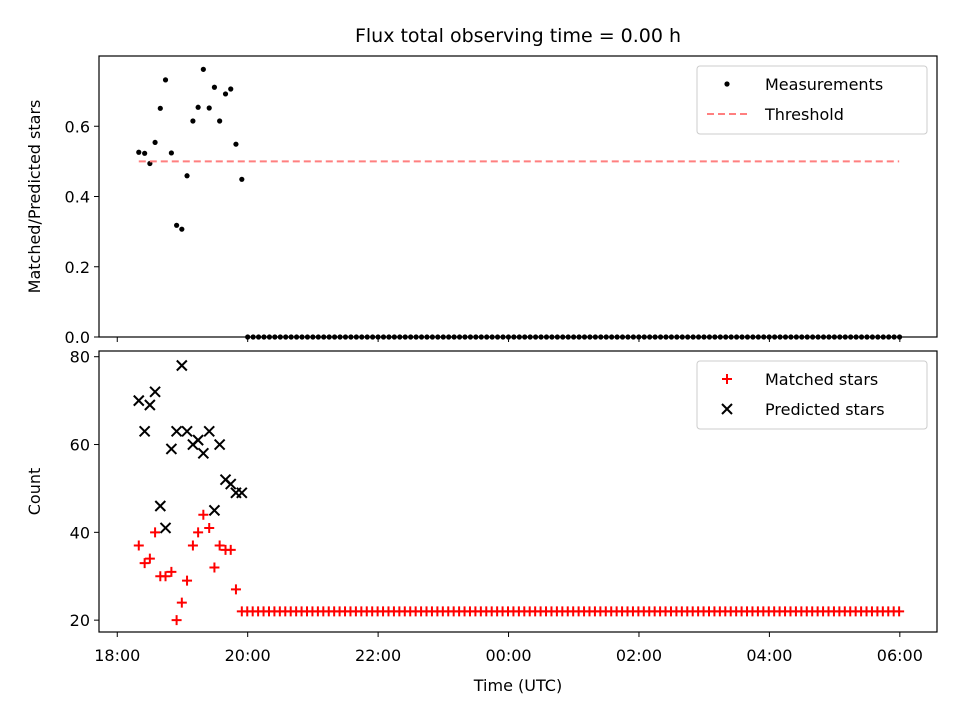 Image resolution: width=960 pixels, height=720 pixels. What do you see at coordinates (804, 114) in the screenshot?
I see `threshold-legend-label: Threshold` at bounding box center [804, 114].